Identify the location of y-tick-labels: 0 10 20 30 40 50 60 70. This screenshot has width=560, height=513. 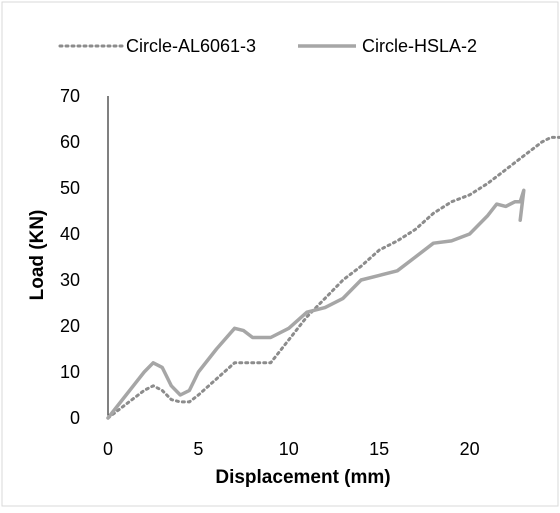
(70, 257).